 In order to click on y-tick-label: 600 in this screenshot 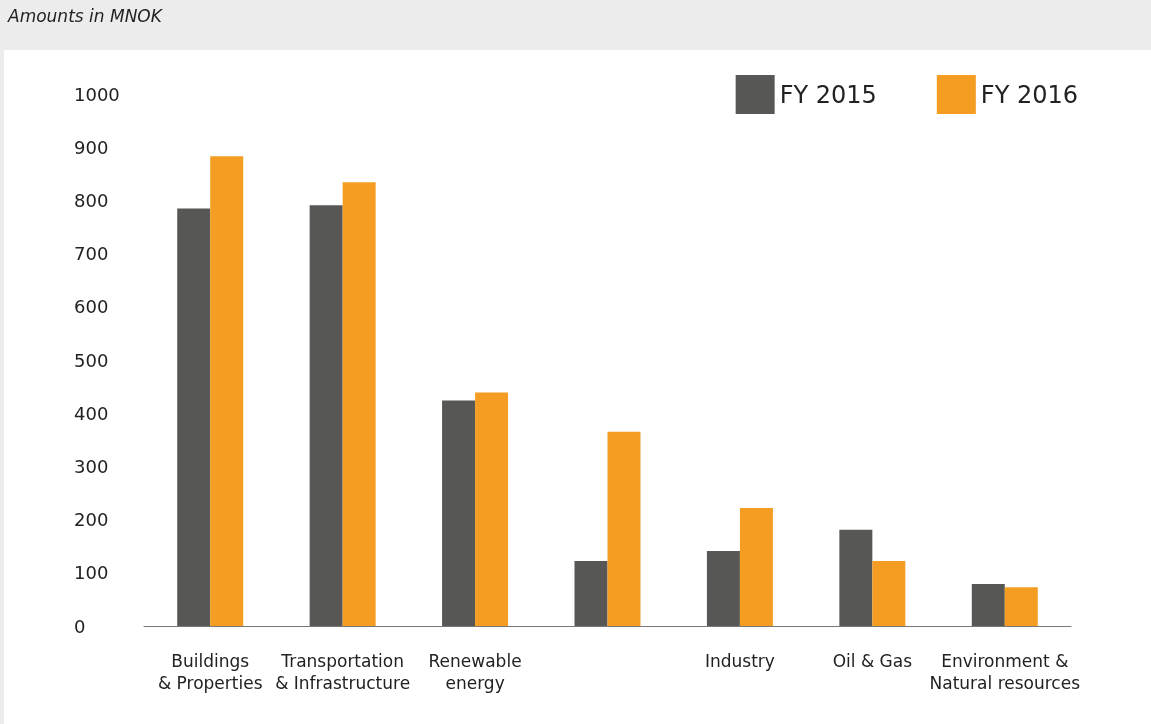, I will do `click(91, 307)`.